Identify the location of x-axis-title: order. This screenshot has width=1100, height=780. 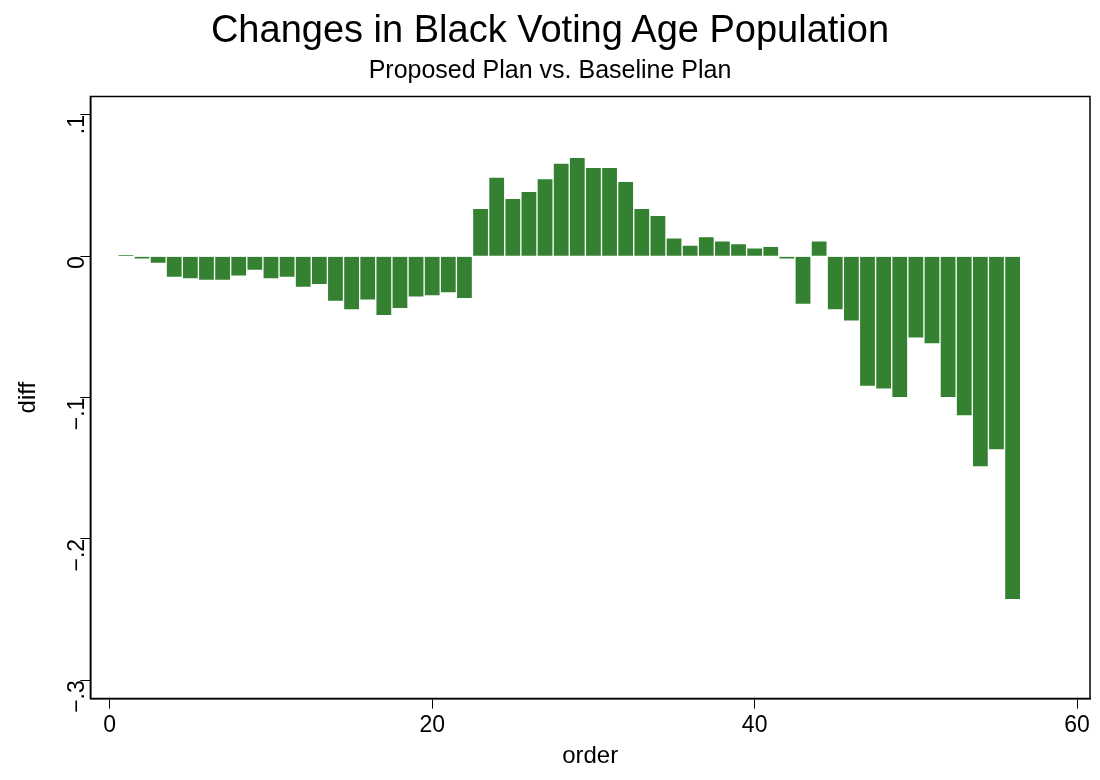
(590, 755).